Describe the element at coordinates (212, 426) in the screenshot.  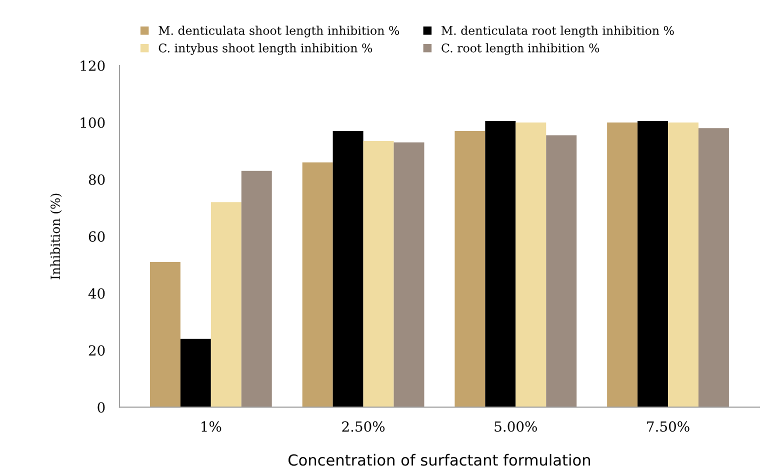
I see `x-tick-label: 1%` at that location.